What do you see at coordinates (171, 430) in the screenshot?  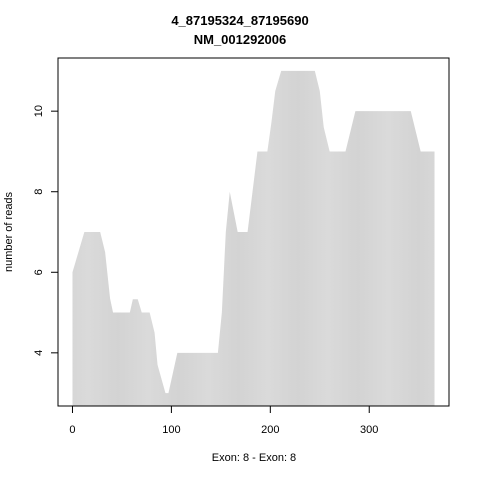 I see `x-tick-label: 100` at bounding box center [171, 430].